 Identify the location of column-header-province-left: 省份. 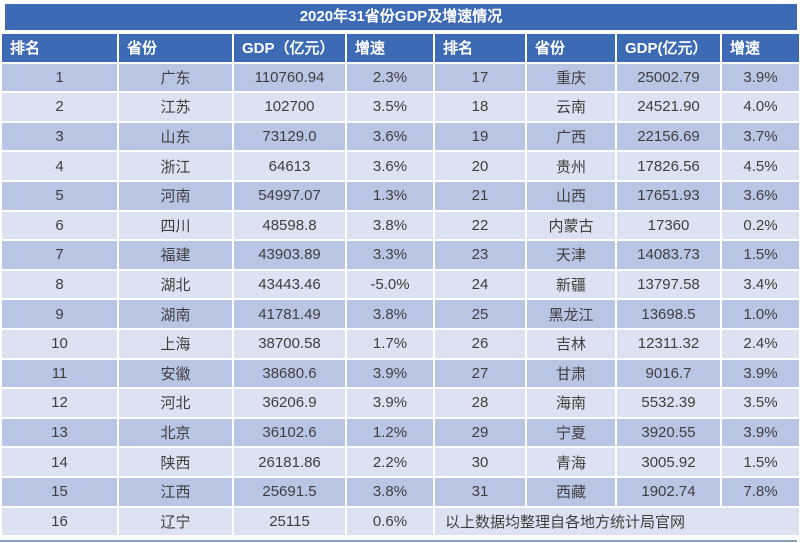
(175, 48).